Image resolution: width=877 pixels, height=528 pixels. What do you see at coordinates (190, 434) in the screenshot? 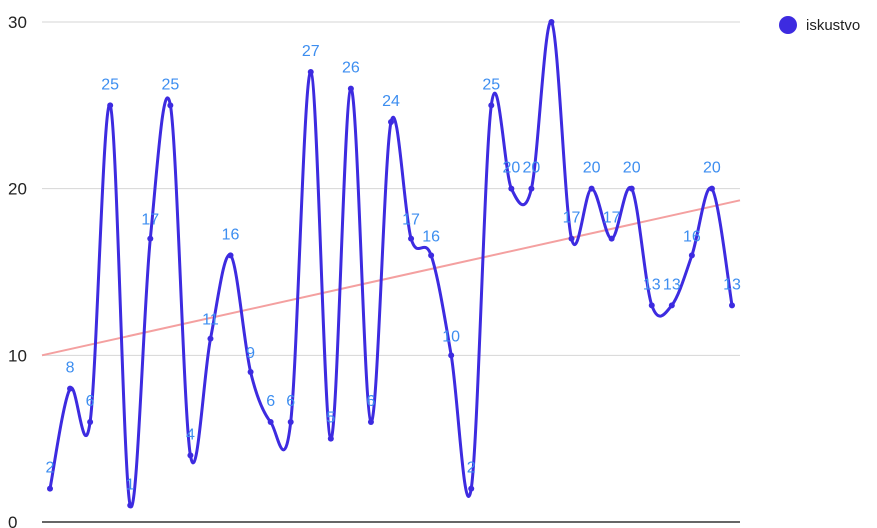
I see `data-label: 4` at bounding box center [190, 434].